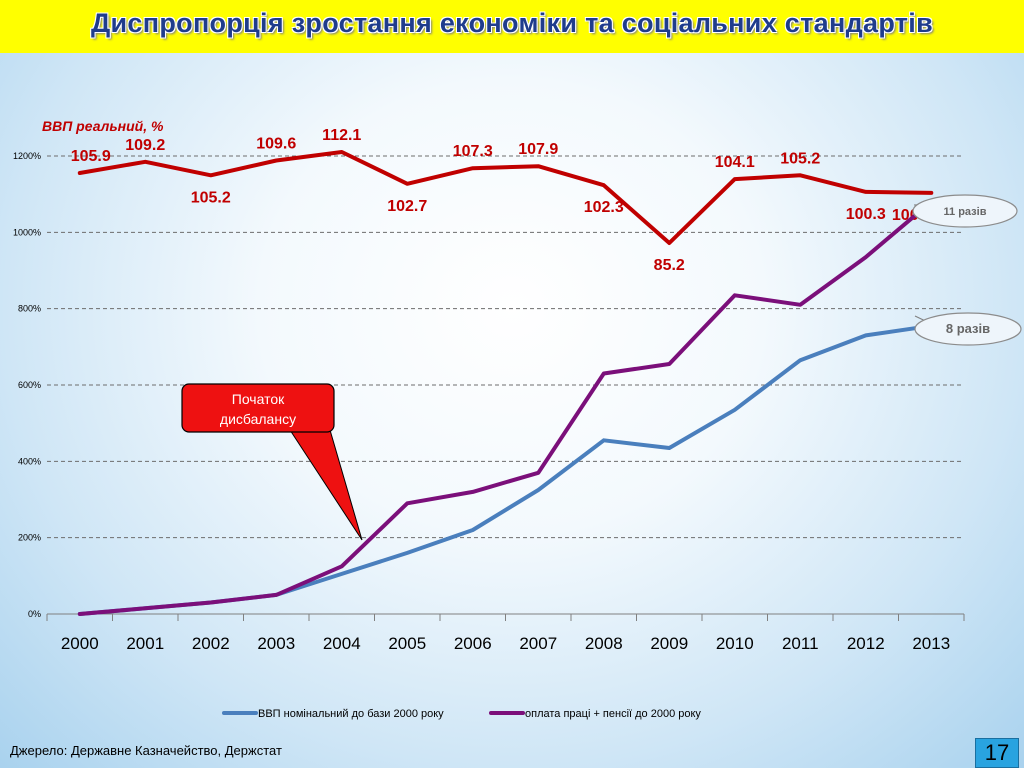 The width and height of the screenshot is (1024, 768). What do you see at coordinates (407, 643) in the screenshot?
I see `x-tick-label: 2005` at bounding box center [407, 643].